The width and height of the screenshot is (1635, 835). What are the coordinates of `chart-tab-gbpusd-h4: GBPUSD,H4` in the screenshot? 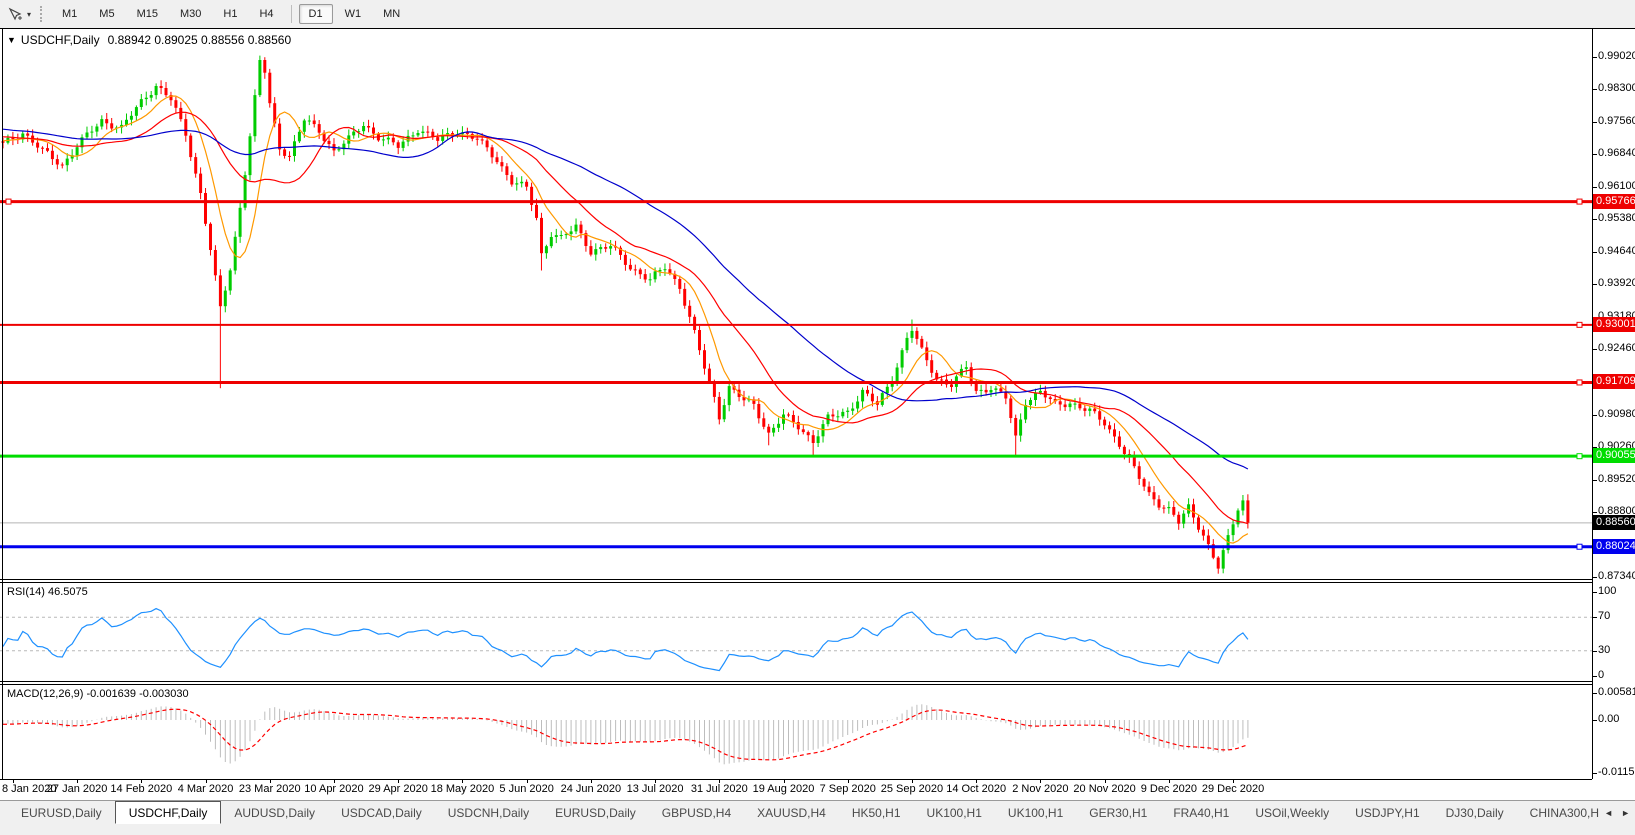 It's located at (696, 812).